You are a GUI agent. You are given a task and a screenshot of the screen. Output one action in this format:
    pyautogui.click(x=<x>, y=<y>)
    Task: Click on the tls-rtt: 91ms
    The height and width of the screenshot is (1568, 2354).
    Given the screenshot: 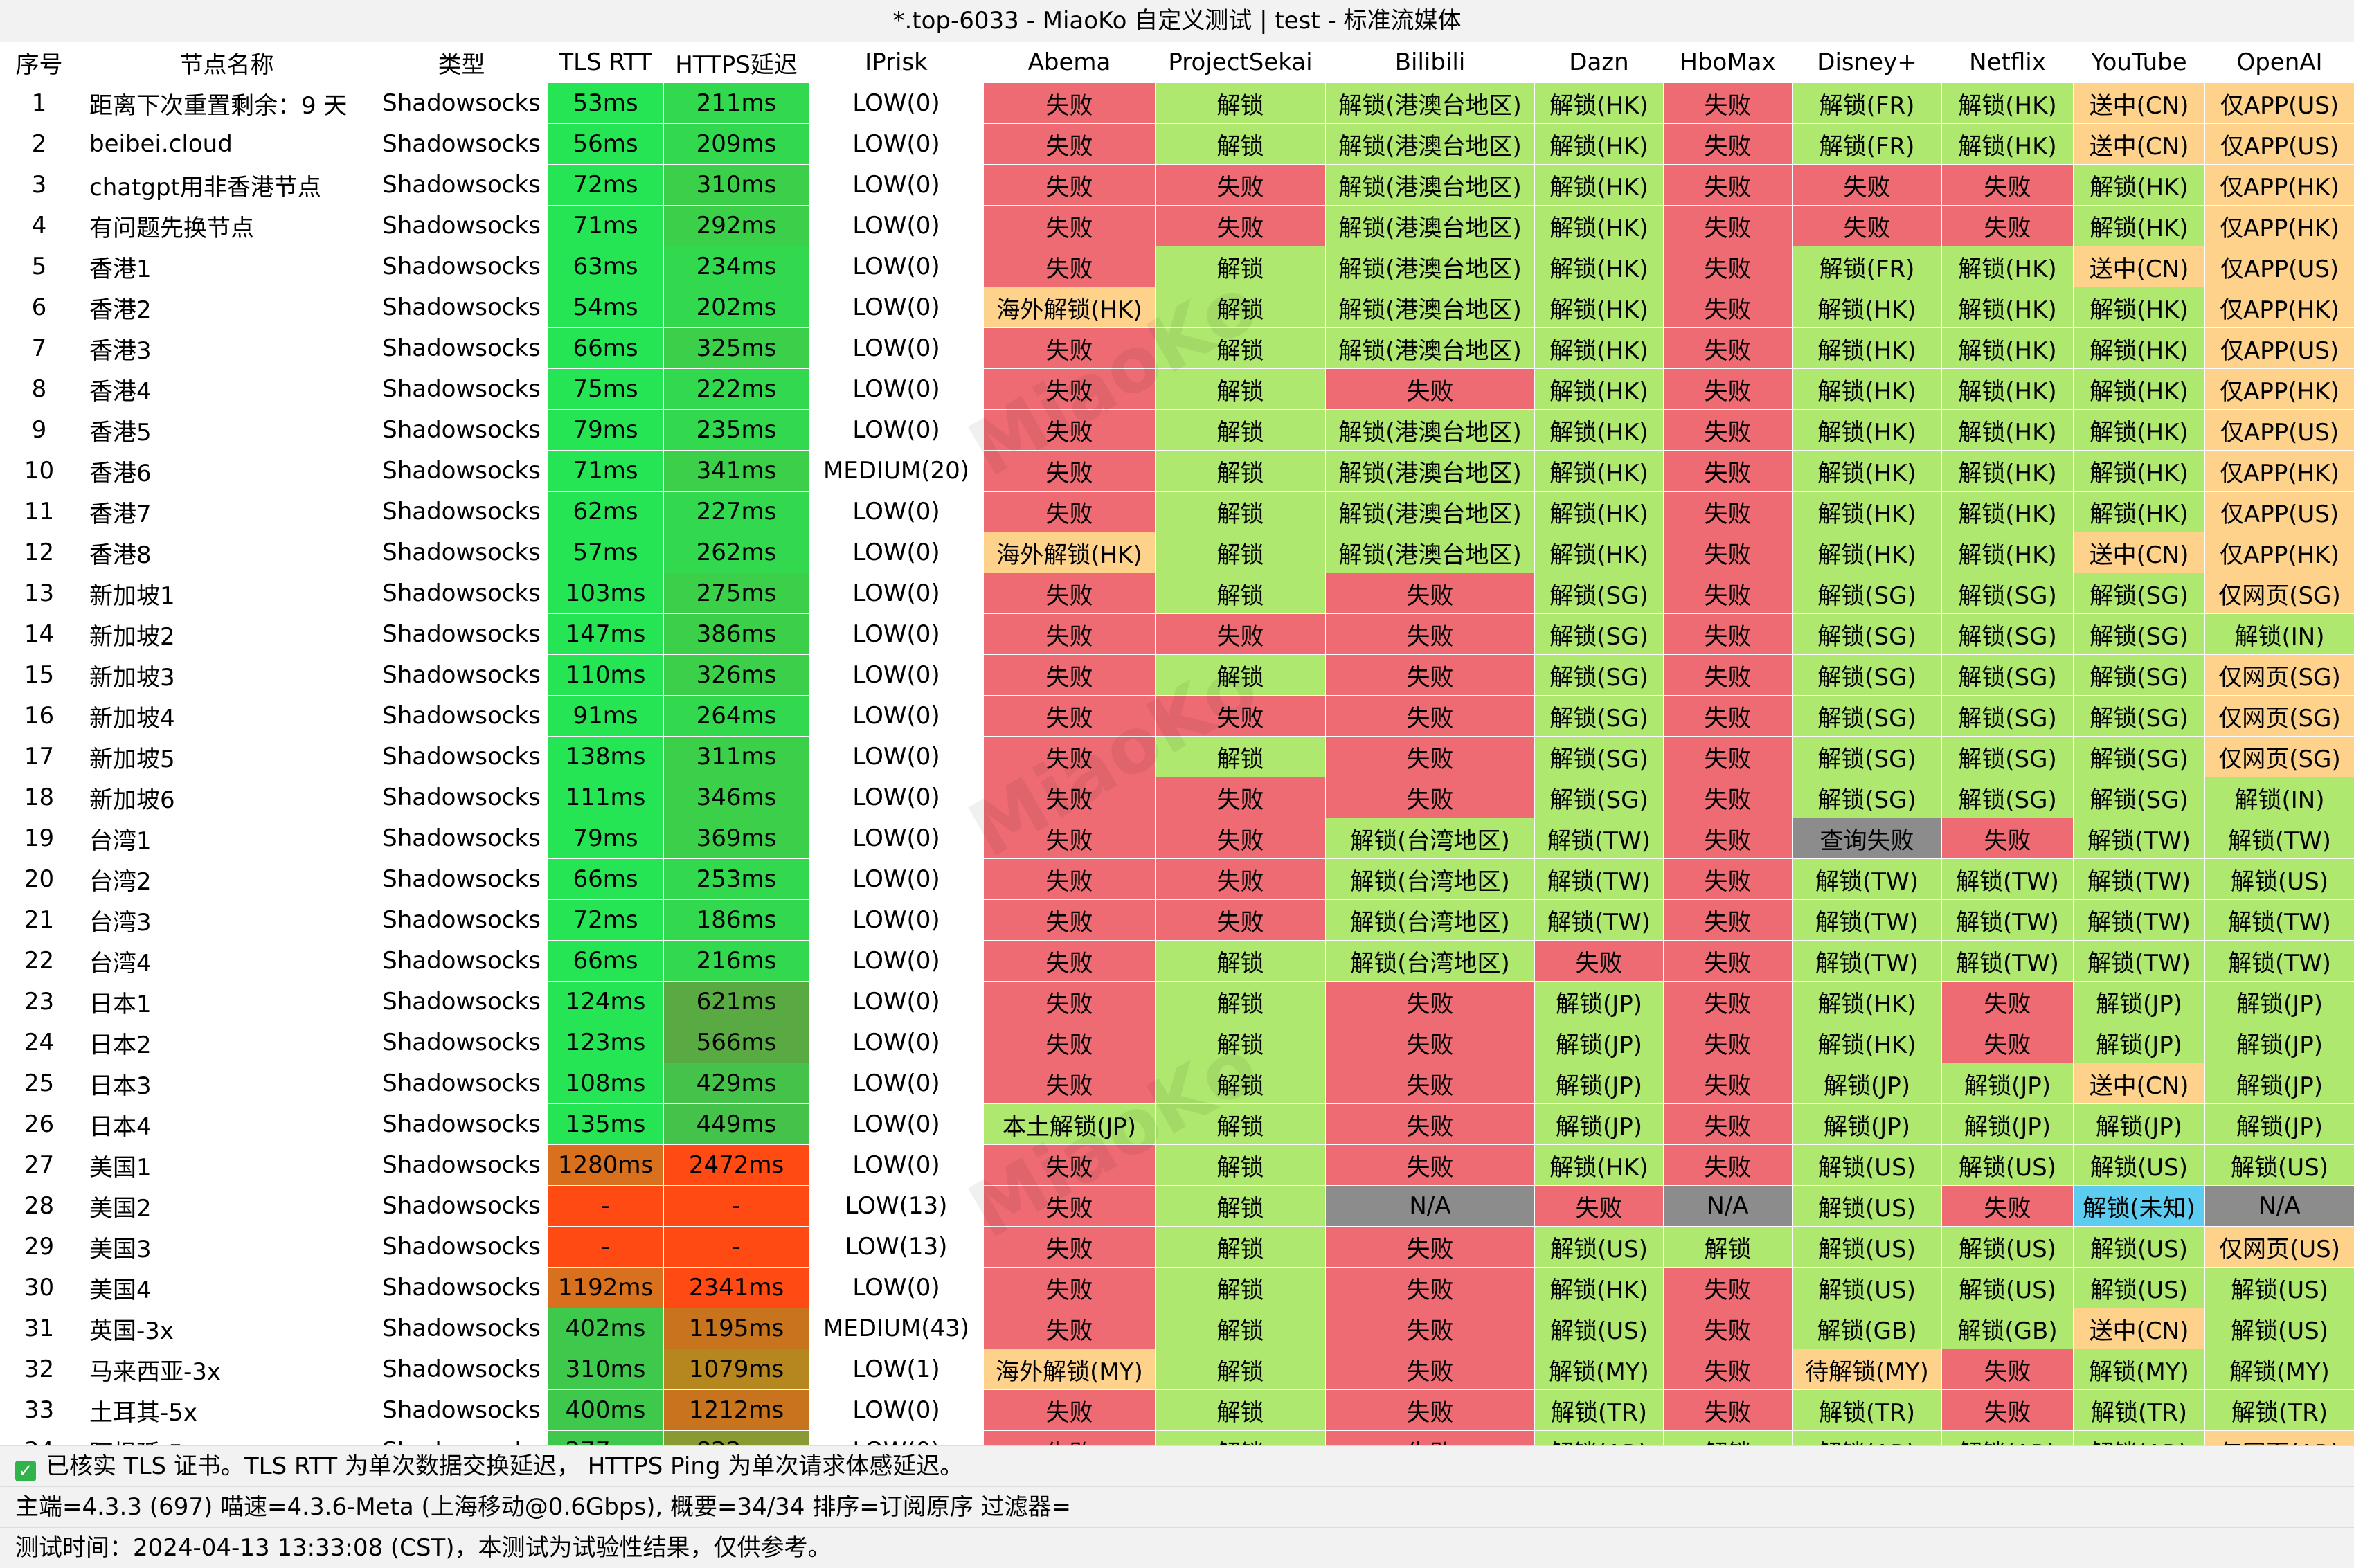 What is the action you would take?
    pyautogui.click(x=606, y=716)
    